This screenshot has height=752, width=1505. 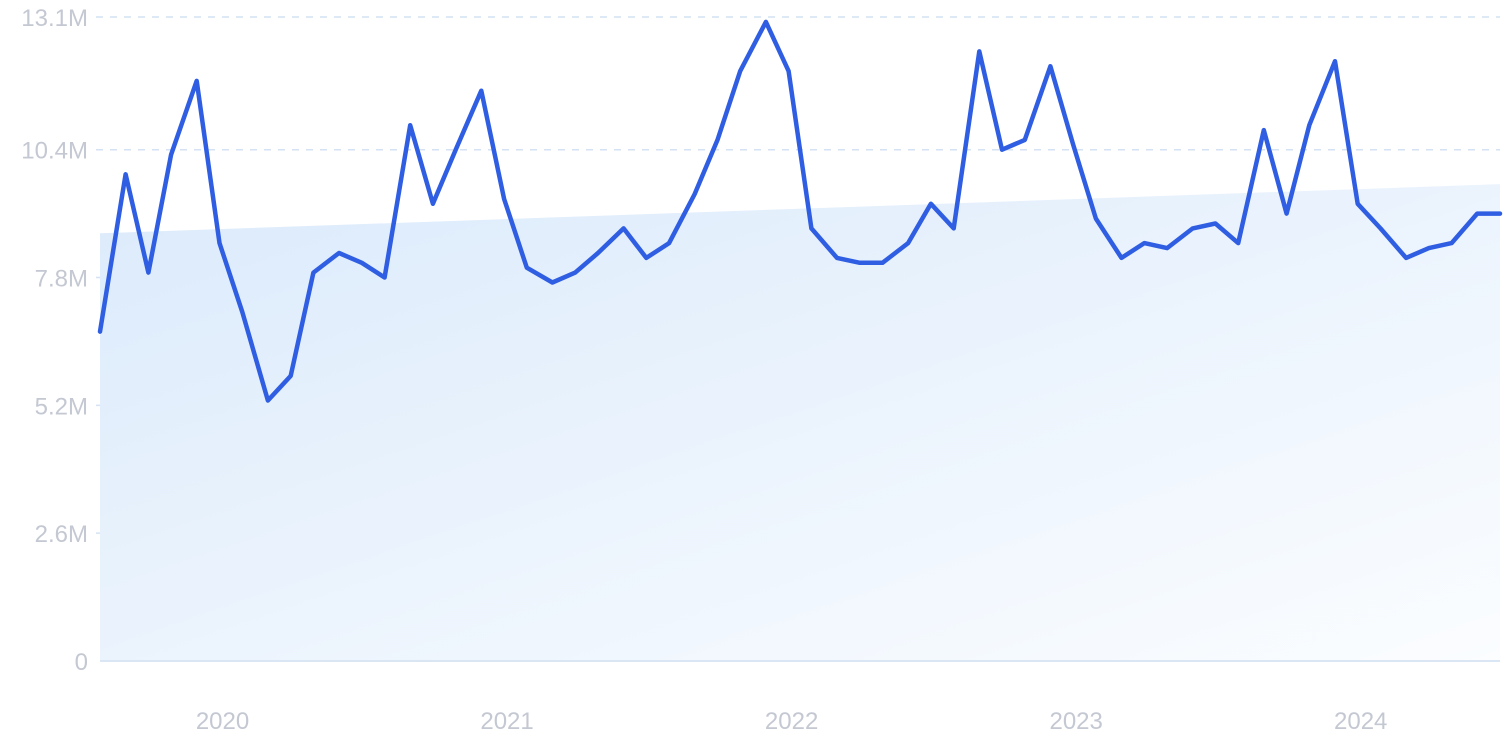 What do you see at coordinates (61, 279) in the screenshot?
I see `y-tick-label: 7.8M` at bounding box center [61, 279].